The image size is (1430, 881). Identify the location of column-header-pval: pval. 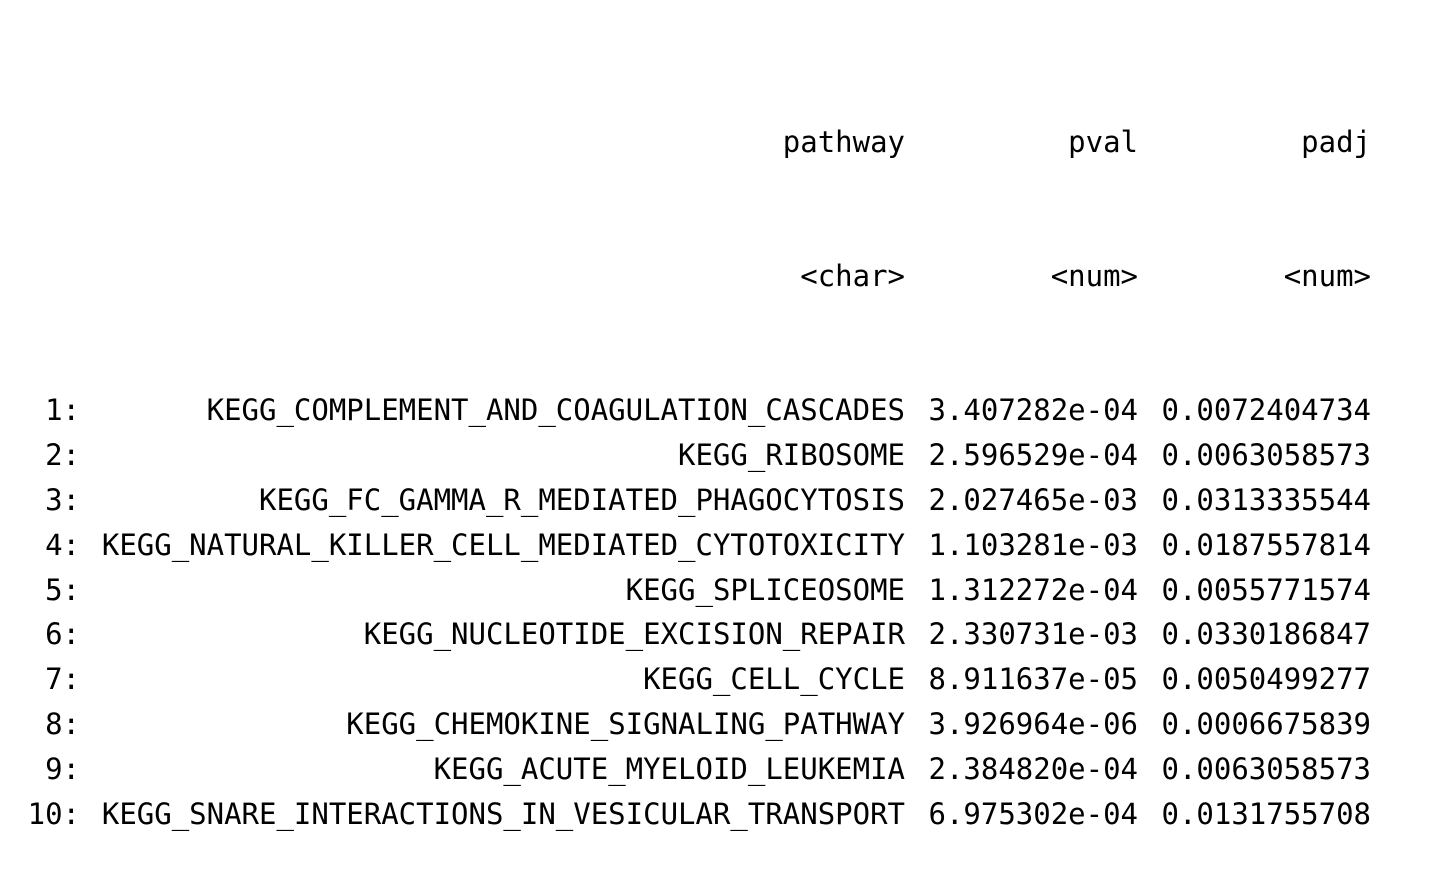
(1103, 141).